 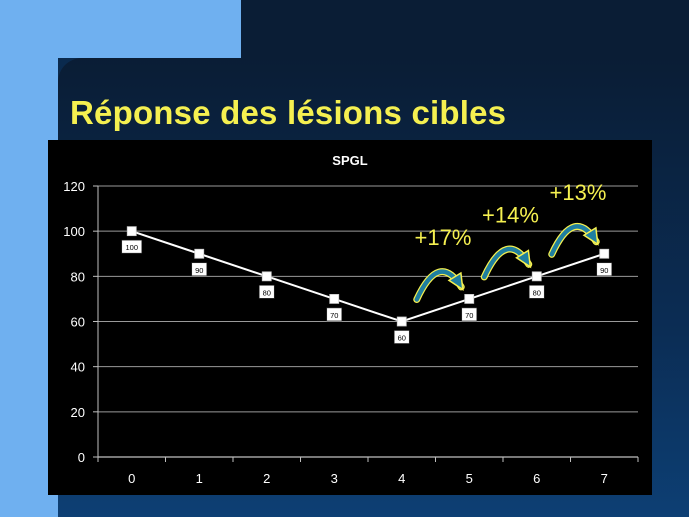 What do you see at coordinates (81, 457) in the screenshot?
I see `y-tick-label: 0` at bounding box center [81, 457].